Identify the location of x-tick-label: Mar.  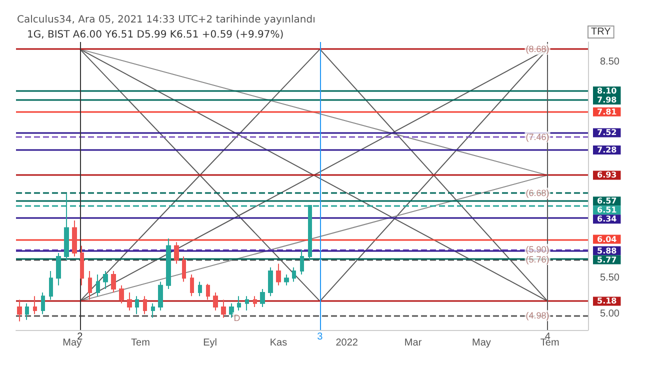
(413, 343).